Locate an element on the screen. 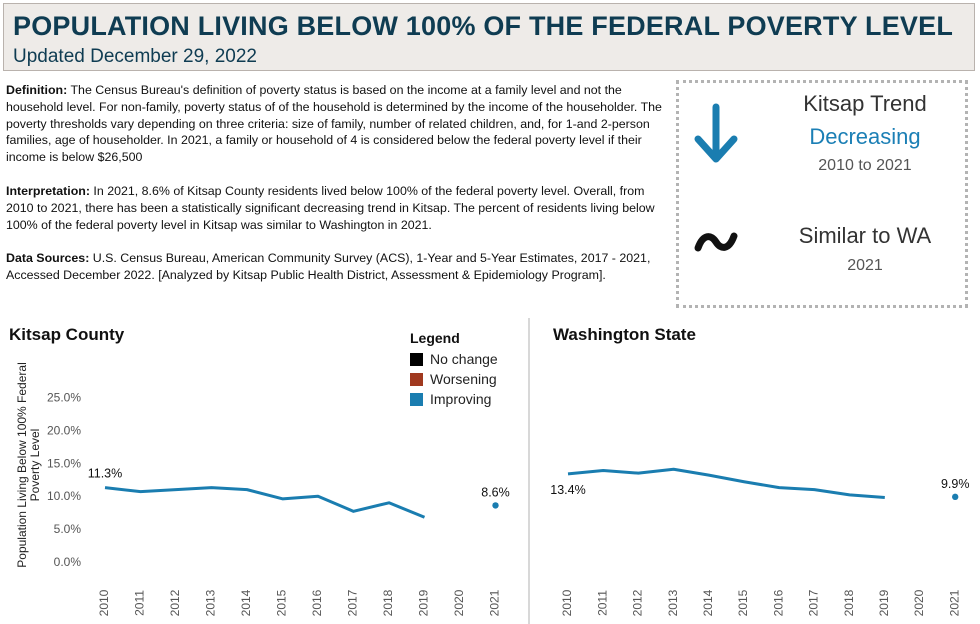  data-label-first: 13.4% is located at coordinates (567, 490).